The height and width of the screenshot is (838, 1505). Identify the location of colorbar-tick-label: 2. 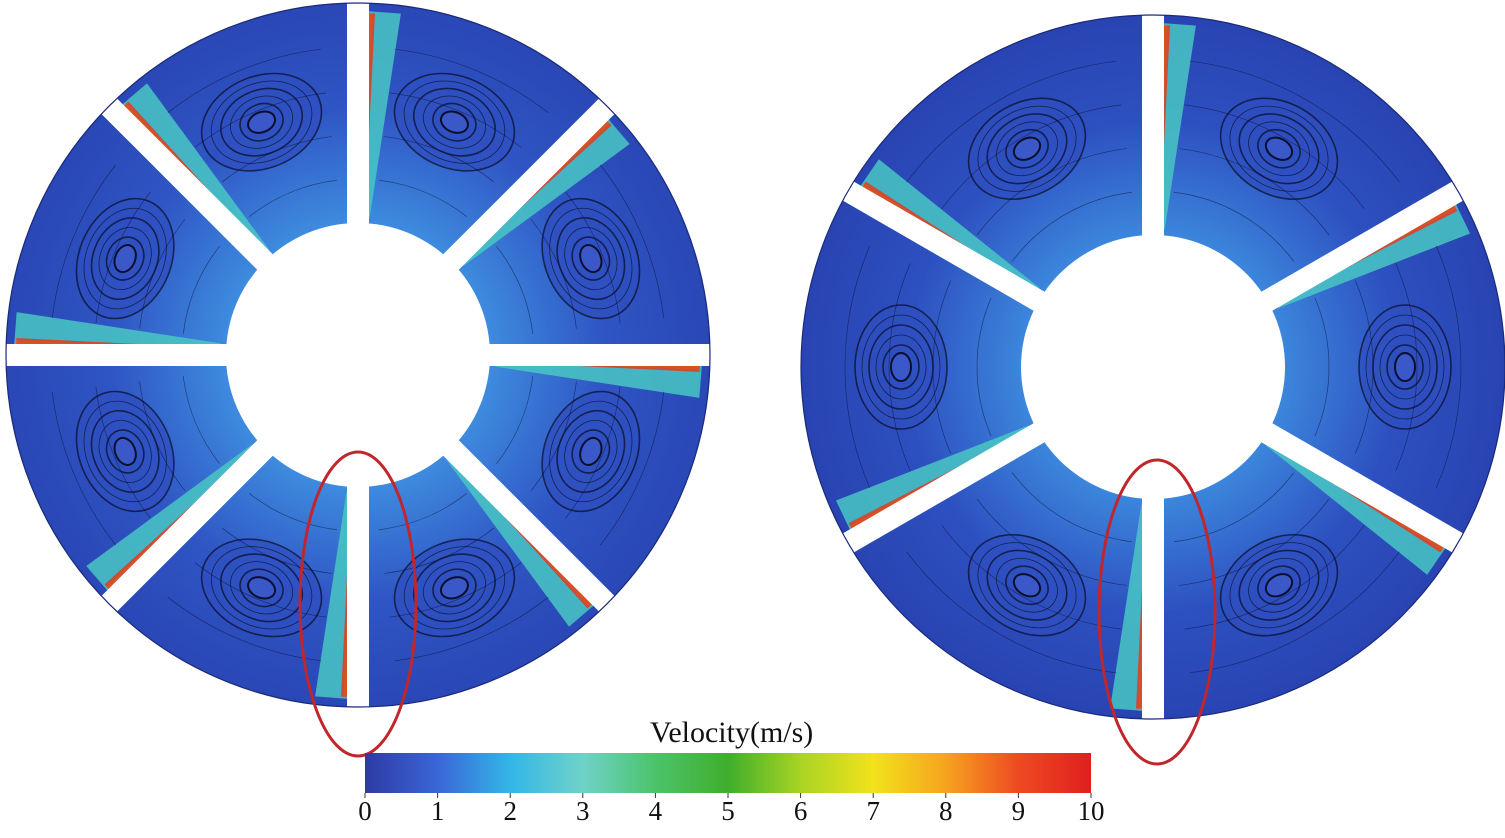
(510, 811).